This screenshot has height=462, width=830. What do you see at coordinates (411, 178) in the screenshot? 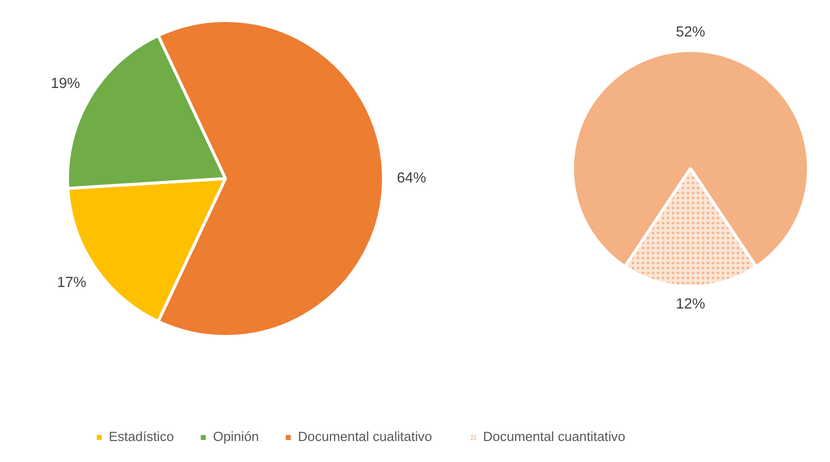
I see `data-label: 64%` at bounding box center [411, 178].